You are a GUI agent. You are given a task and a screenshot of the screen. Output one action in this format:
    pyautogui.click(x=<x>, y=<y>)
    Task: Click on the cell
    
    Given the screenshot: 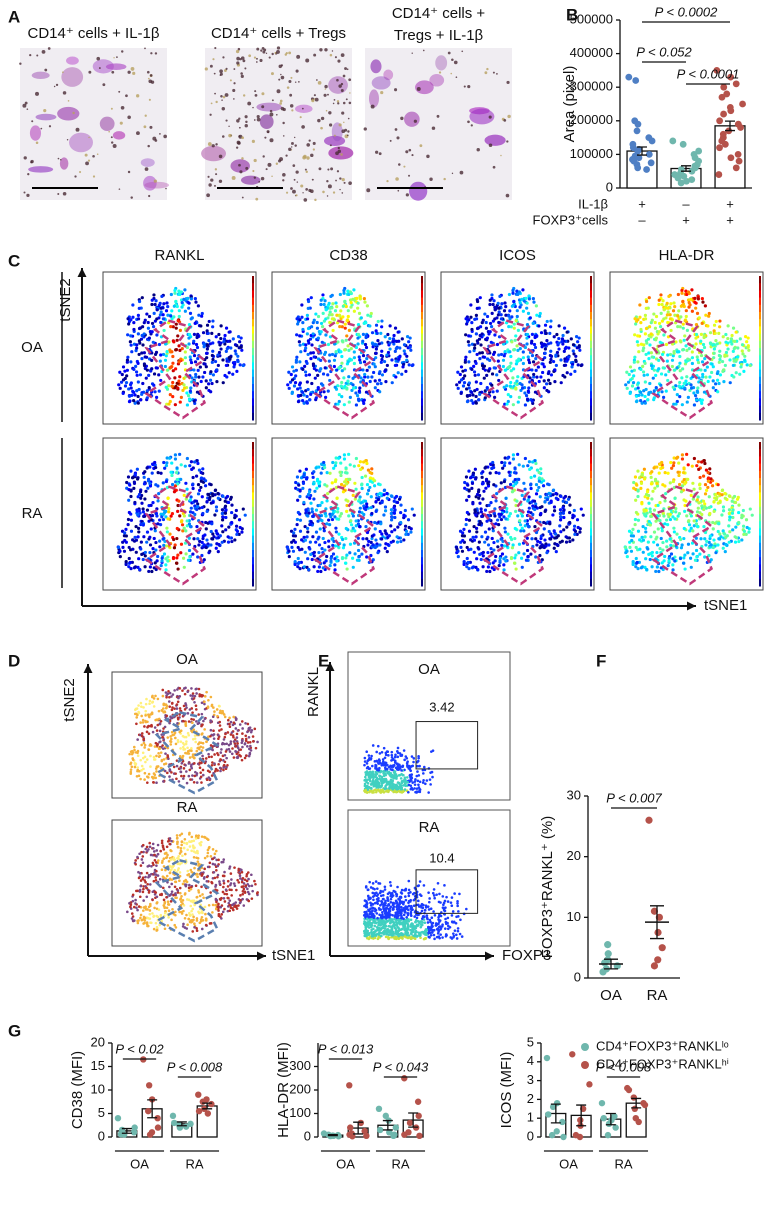 What is the action you would take?
    pyautogui.click(x=373, y=98)
    